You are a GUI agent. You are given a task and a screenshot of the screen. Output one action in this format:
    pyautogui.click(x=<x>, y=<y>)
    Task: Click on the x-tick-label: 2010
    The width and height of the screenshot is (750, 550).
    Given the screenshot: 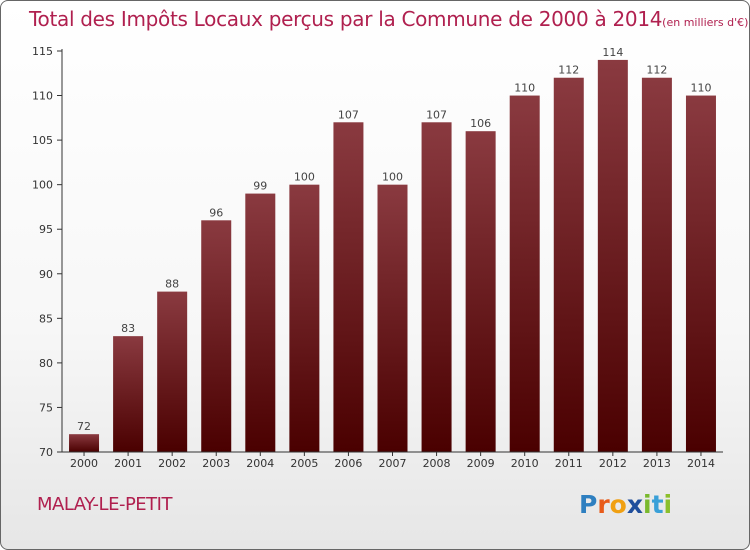 What is the action you would take?
    pyautogui.click(x=525, y=463)
    